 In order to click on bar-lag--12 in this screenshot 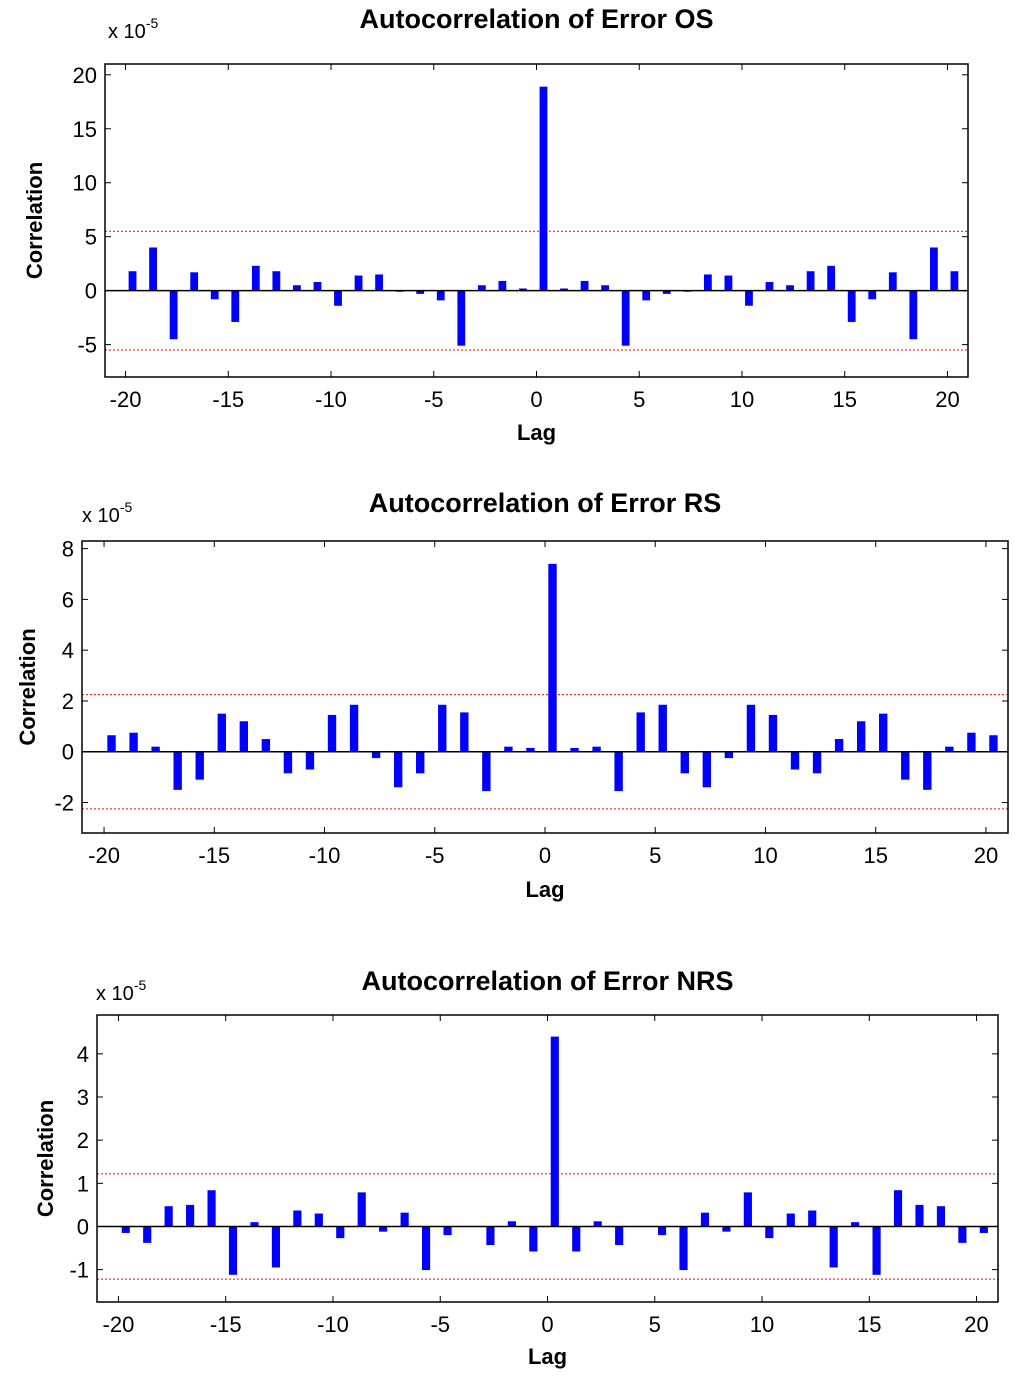, I will do `click(288, 762)`.